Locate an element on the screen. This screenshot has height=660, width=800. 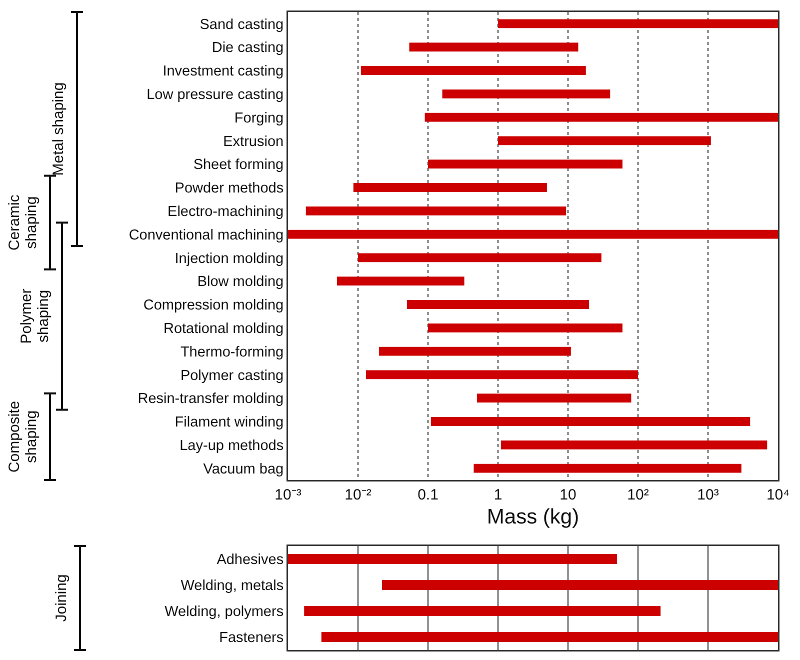
x-tick-label: 0.1 is located at coordinates (428, 495).